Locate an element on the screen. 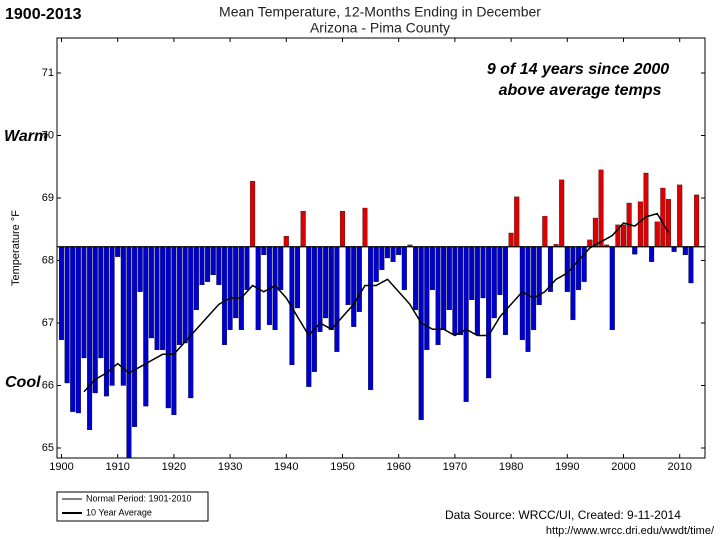  legend-label: 10 Year Average is located at coordinates (119, 512).